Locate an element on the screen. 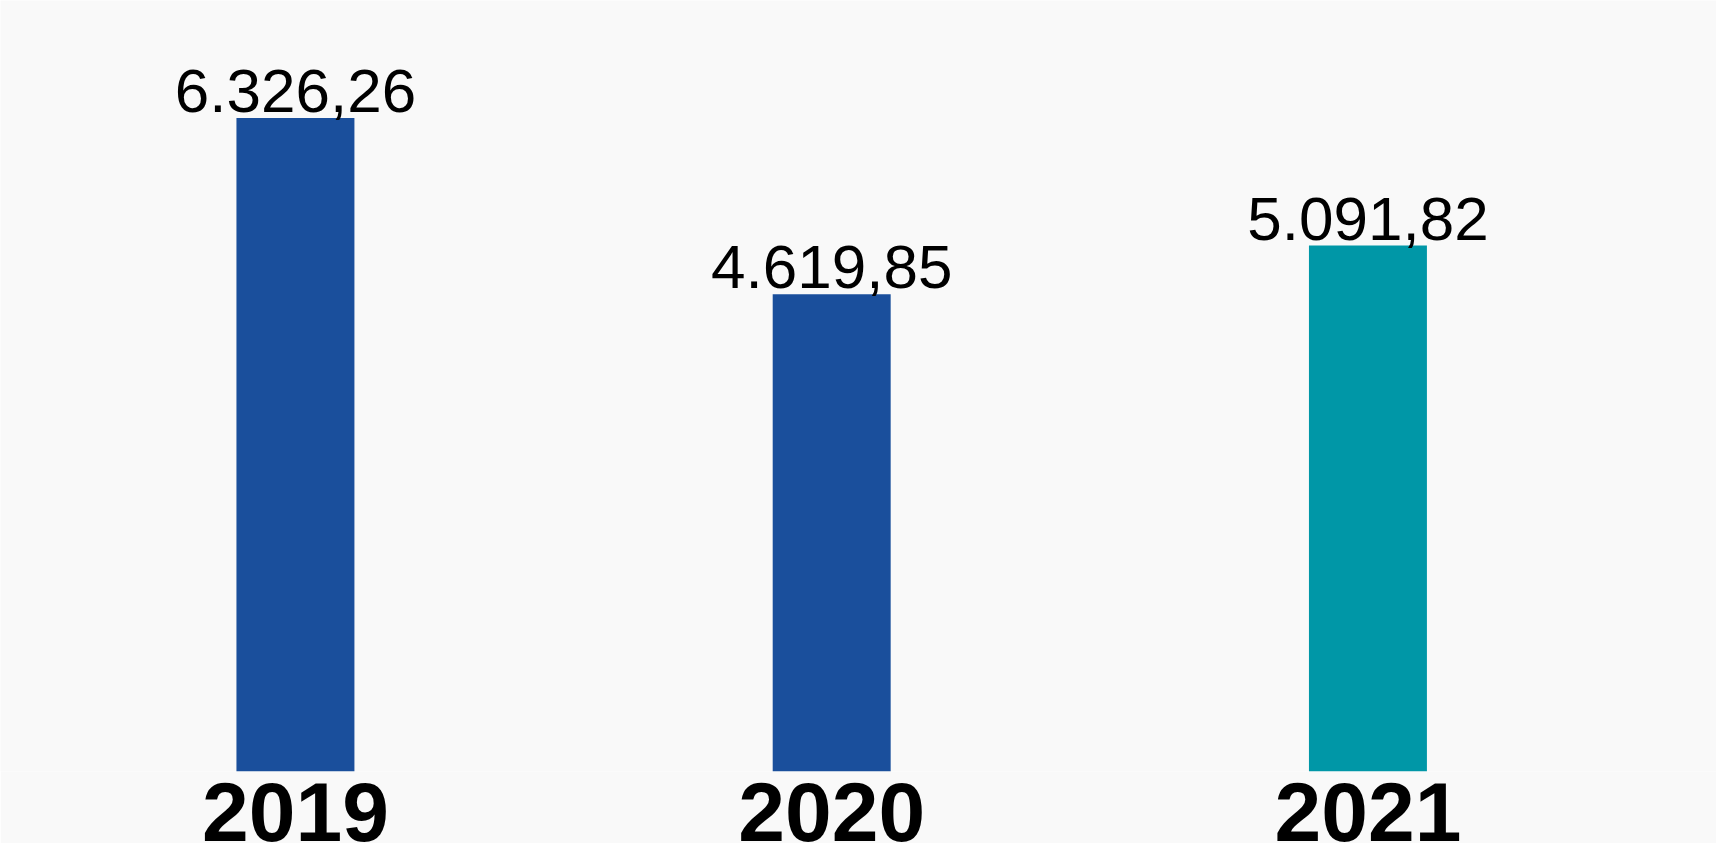  x-tick-label: 2021 is located at coordinates (1368, 803).